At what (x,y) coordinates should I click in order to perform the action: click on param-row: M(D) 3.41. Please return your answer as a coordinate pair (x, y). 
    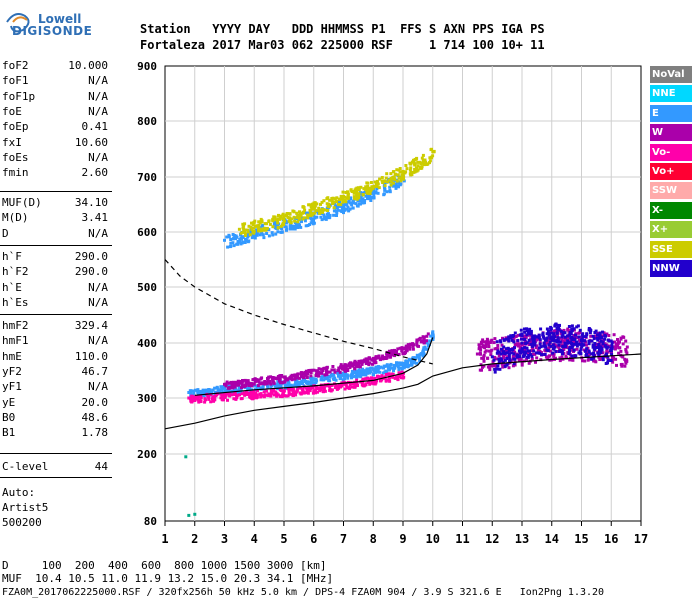
    Looking at the image, I should click on (55, 218).